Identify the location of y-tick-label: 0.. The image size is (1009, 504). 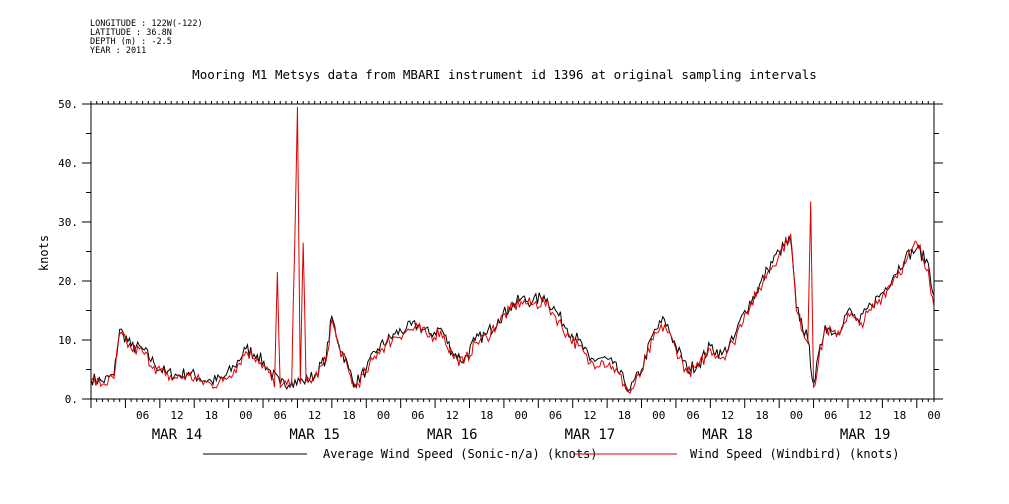
(71, 399).